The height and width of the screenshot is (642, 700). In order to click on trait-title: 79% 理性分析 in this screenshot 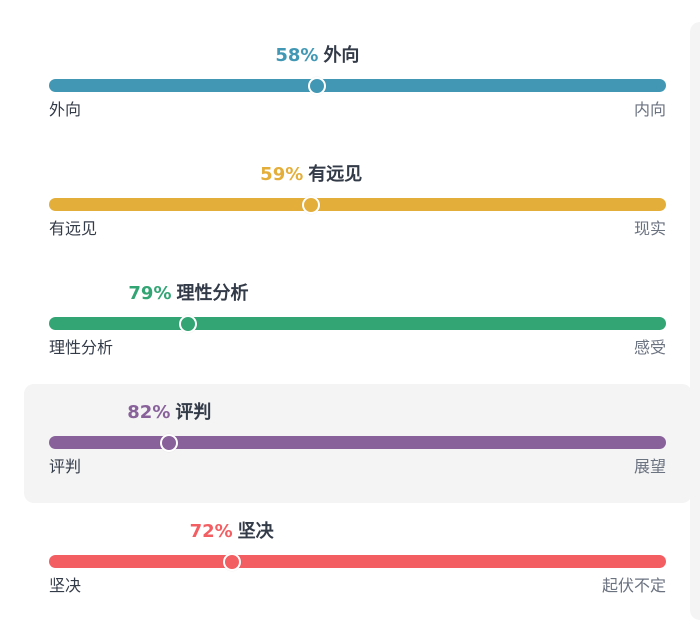, I will do `click(188, 294)`.